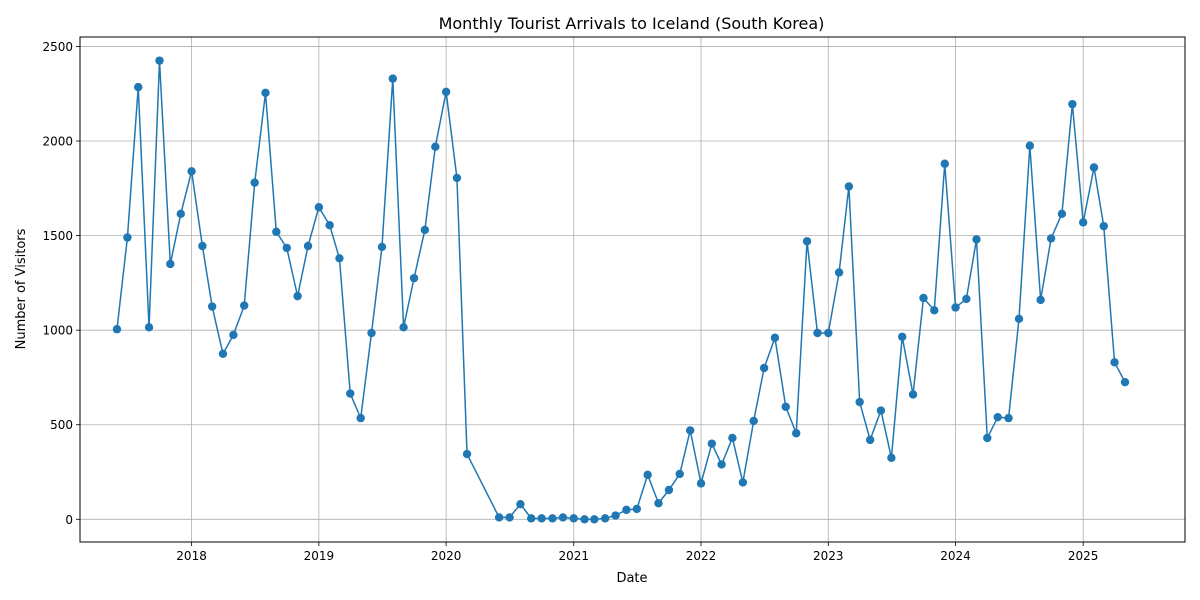  Describe the element at coordinates (1083, 556) in the screenshot. I see `x-tick-label: 2025` at that location.